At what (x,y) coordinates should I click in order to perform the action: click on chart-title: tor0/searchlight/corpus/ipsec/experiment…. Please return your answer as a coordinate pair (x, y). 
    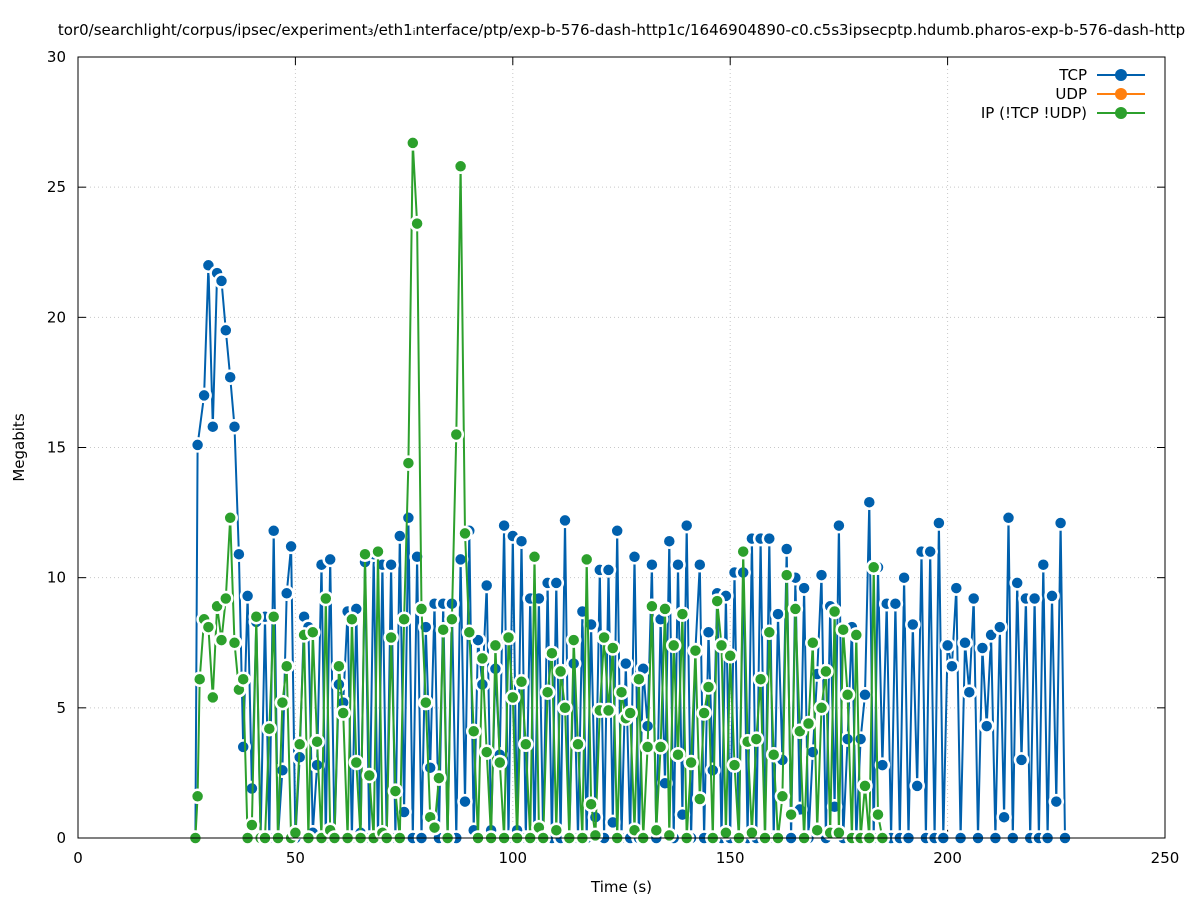
    Looking at the image, I should click on (621, 30).